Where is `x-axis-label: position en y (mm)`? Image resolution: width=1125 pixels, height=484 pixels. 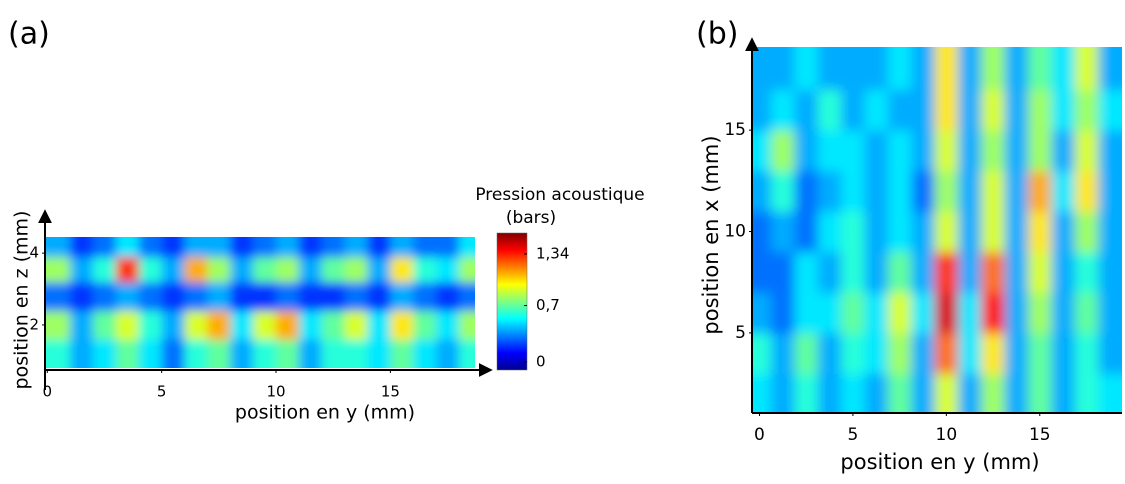
x-axis-label: position en y (mm) is located at coordinates (325, 413).